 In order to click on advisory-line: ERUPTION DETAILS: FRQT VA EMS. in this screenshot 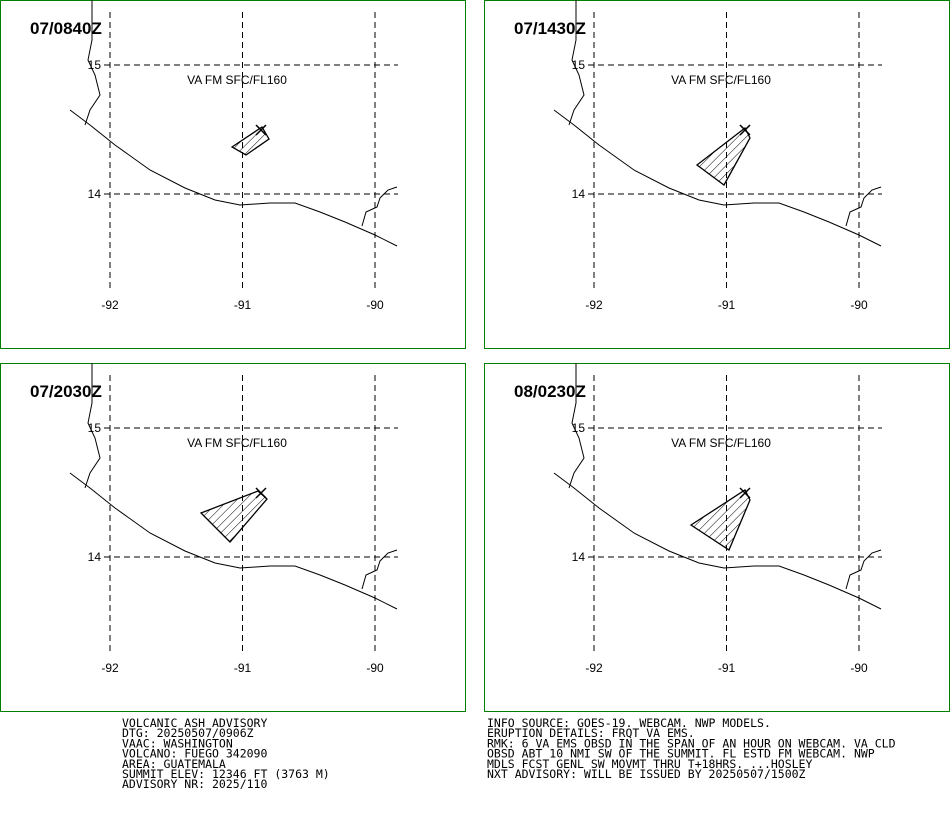, I will do `click(591, 733)`.